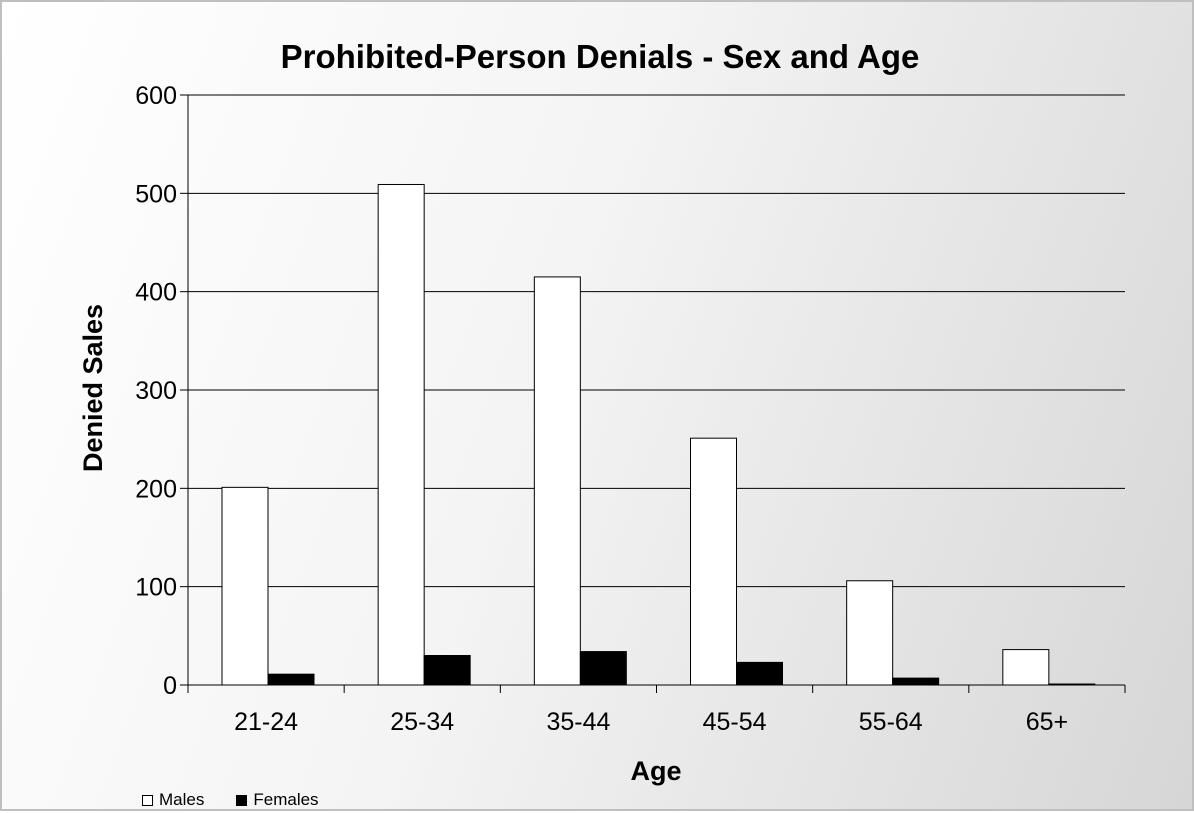 This screenshot has width=1194, height=813. I want to click on legend-item-females: Females, so click(277, 800).